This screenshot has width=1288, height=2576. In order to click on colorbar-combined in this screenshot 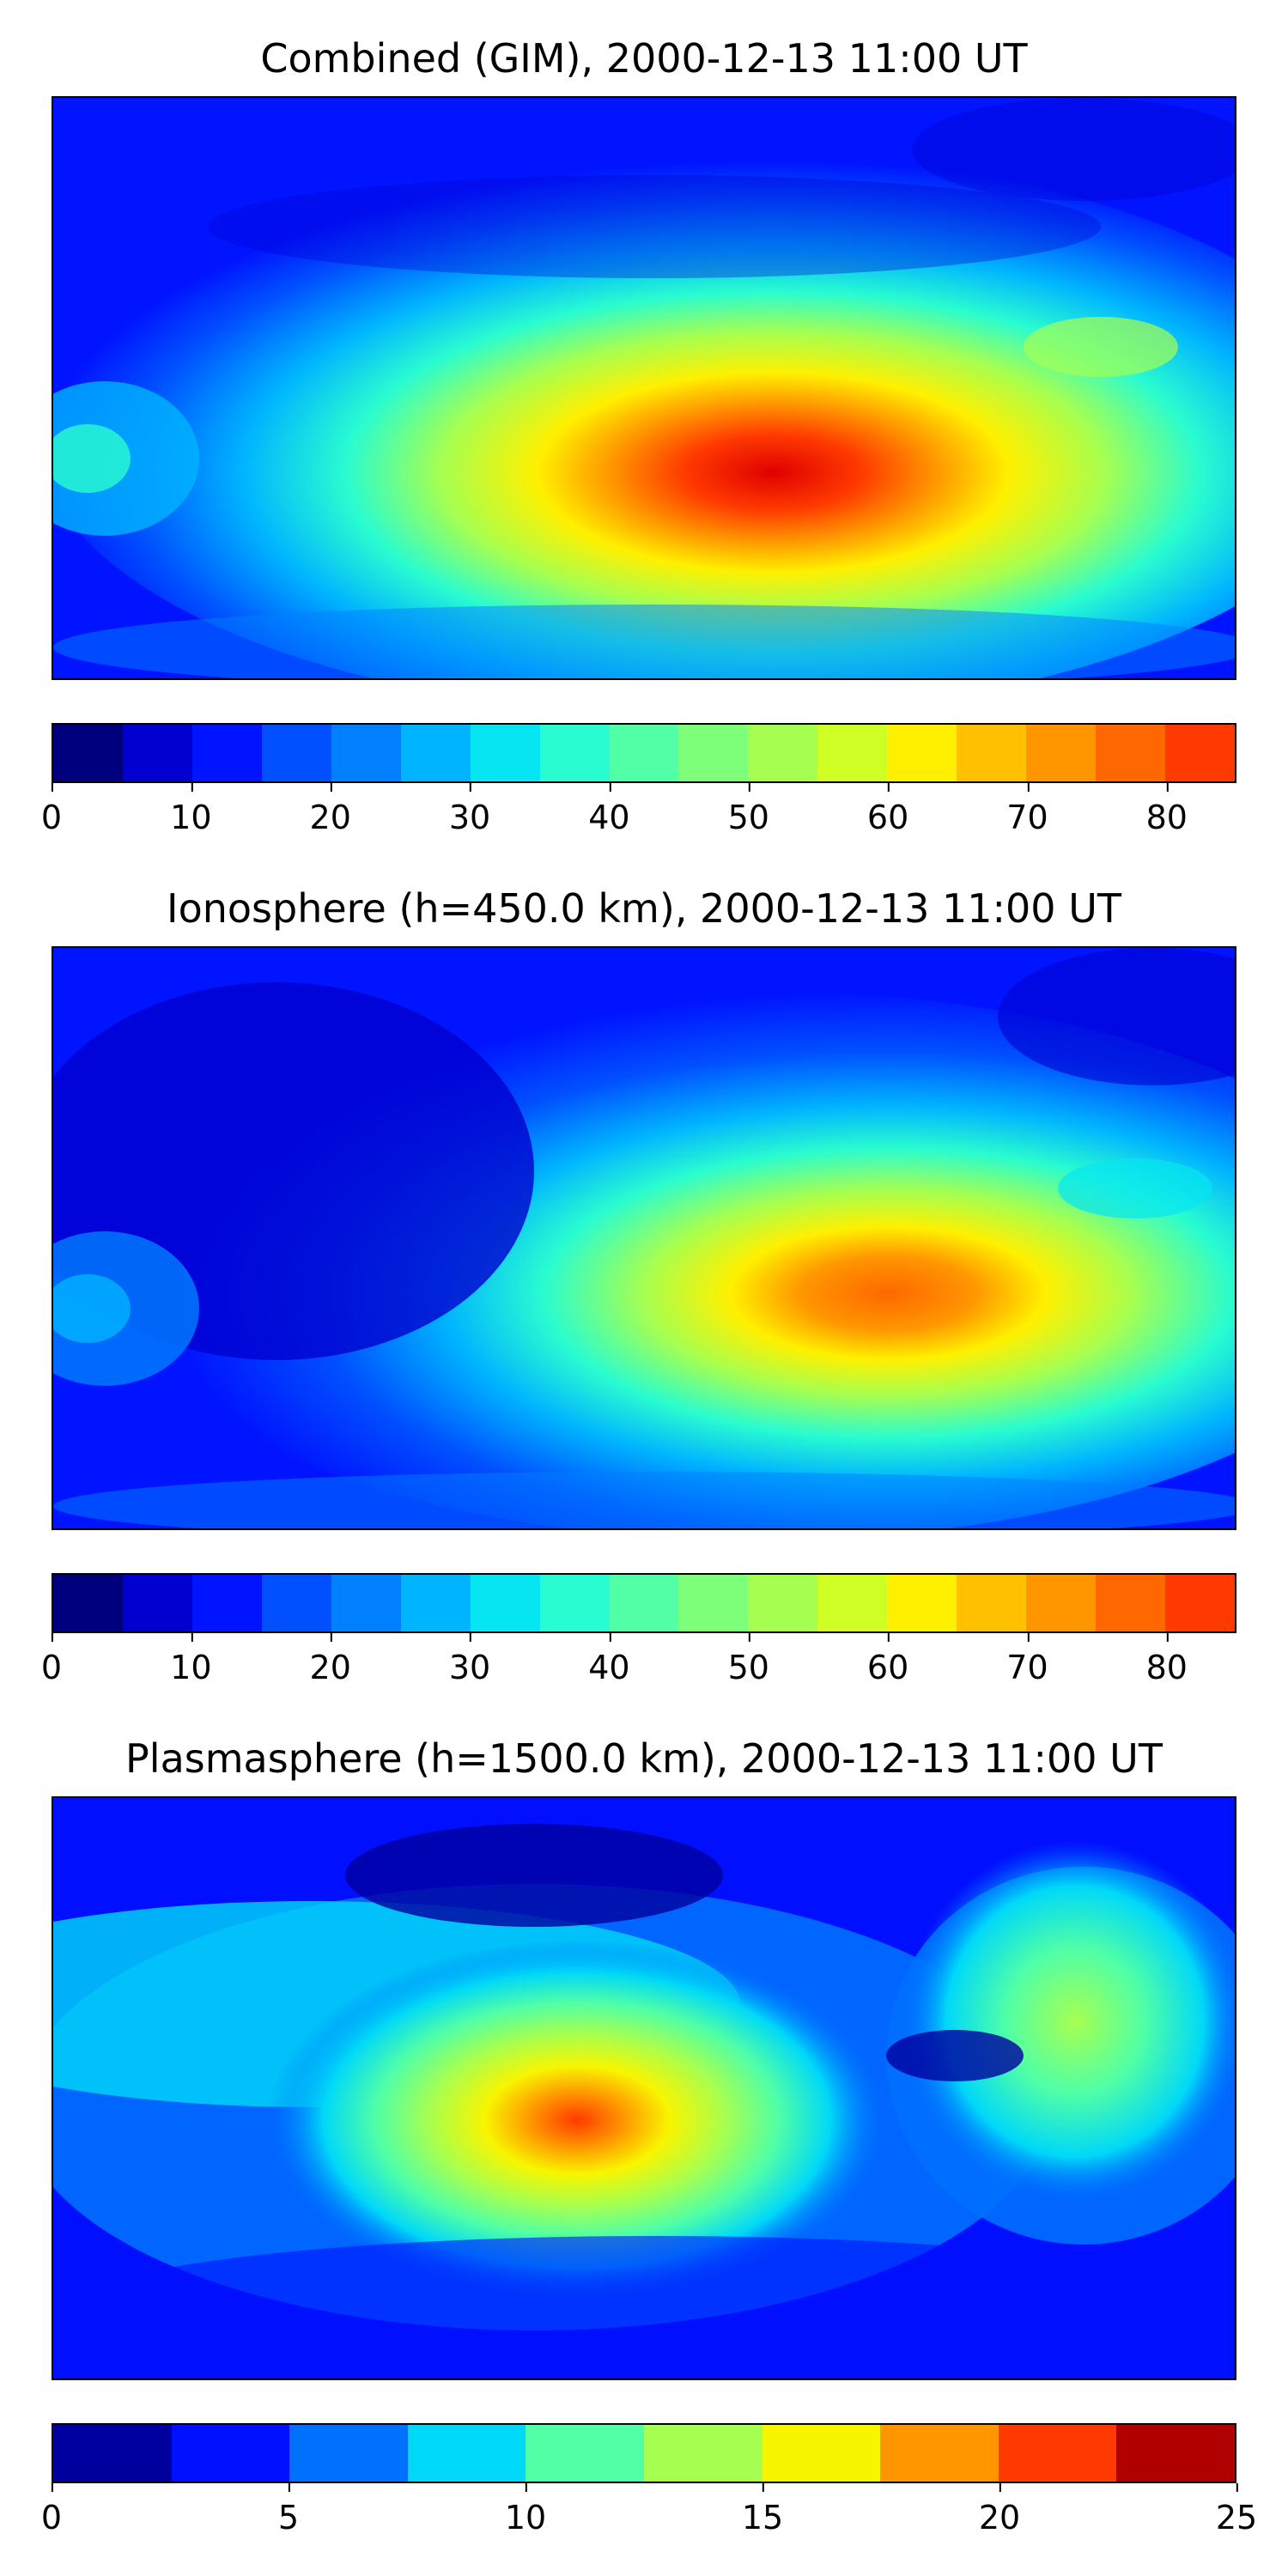, I will do `click(644, 753)`.